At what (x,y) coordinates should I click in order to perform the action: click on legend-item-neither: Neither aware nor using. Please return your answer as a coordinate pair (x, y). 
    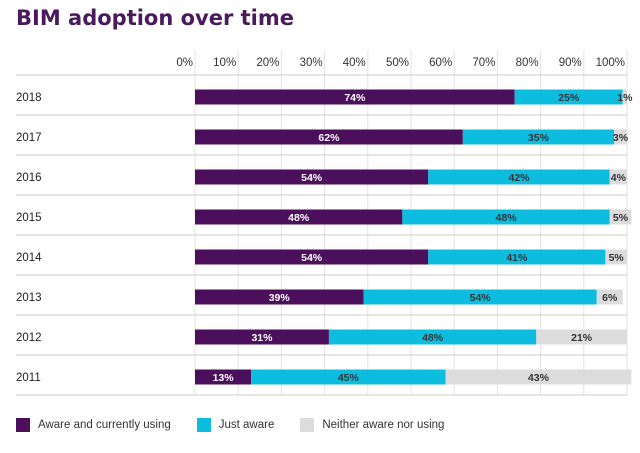
    Looking at the image, I should click on (372, 425).